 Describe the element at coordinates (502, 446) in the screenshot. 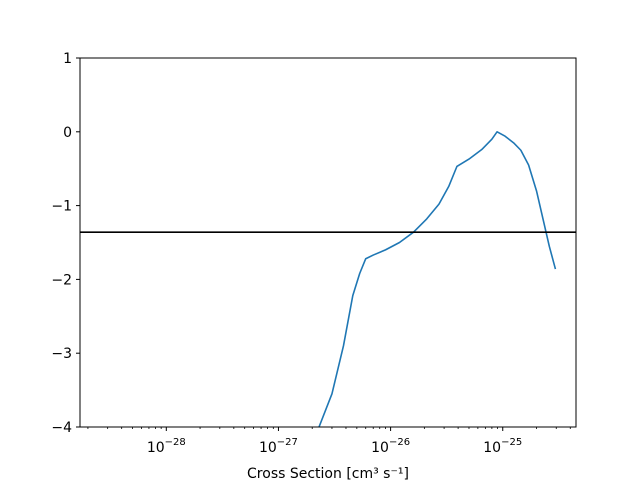

I see `x-tick-label: 10−25` at that location.